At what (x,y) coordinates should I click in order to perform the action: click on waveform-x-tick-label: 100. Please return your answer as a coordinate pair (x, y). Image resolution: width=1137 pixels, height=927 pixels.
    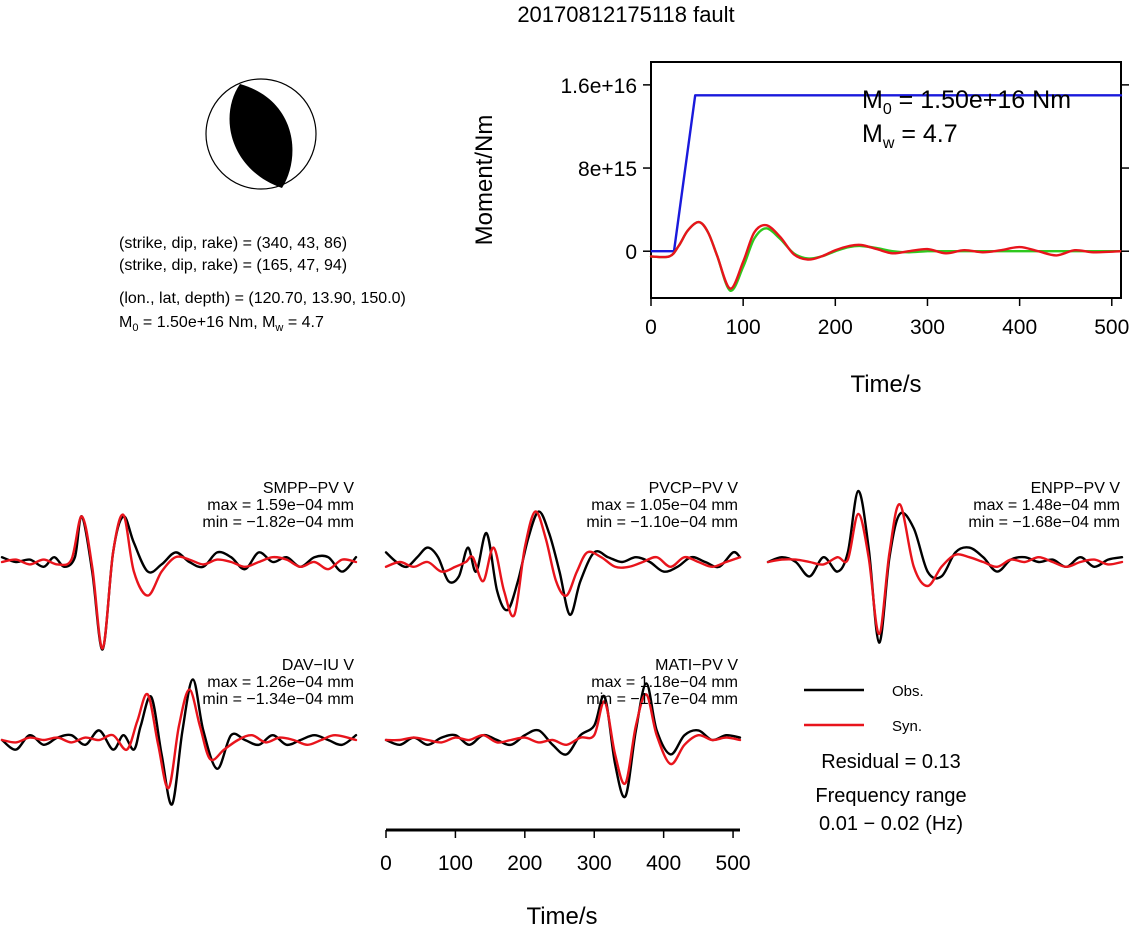
    Looking at the image, I should click on (455, 863).